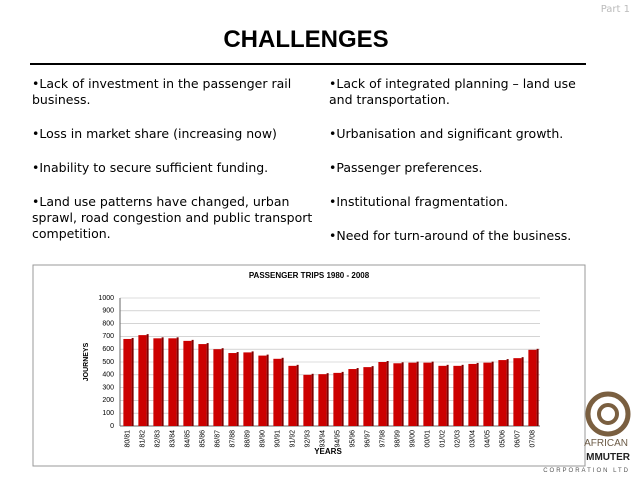  Describe the element at coordinates (293, 439) in the screenshot. I see `x-tick-label: 91/92` at that location.